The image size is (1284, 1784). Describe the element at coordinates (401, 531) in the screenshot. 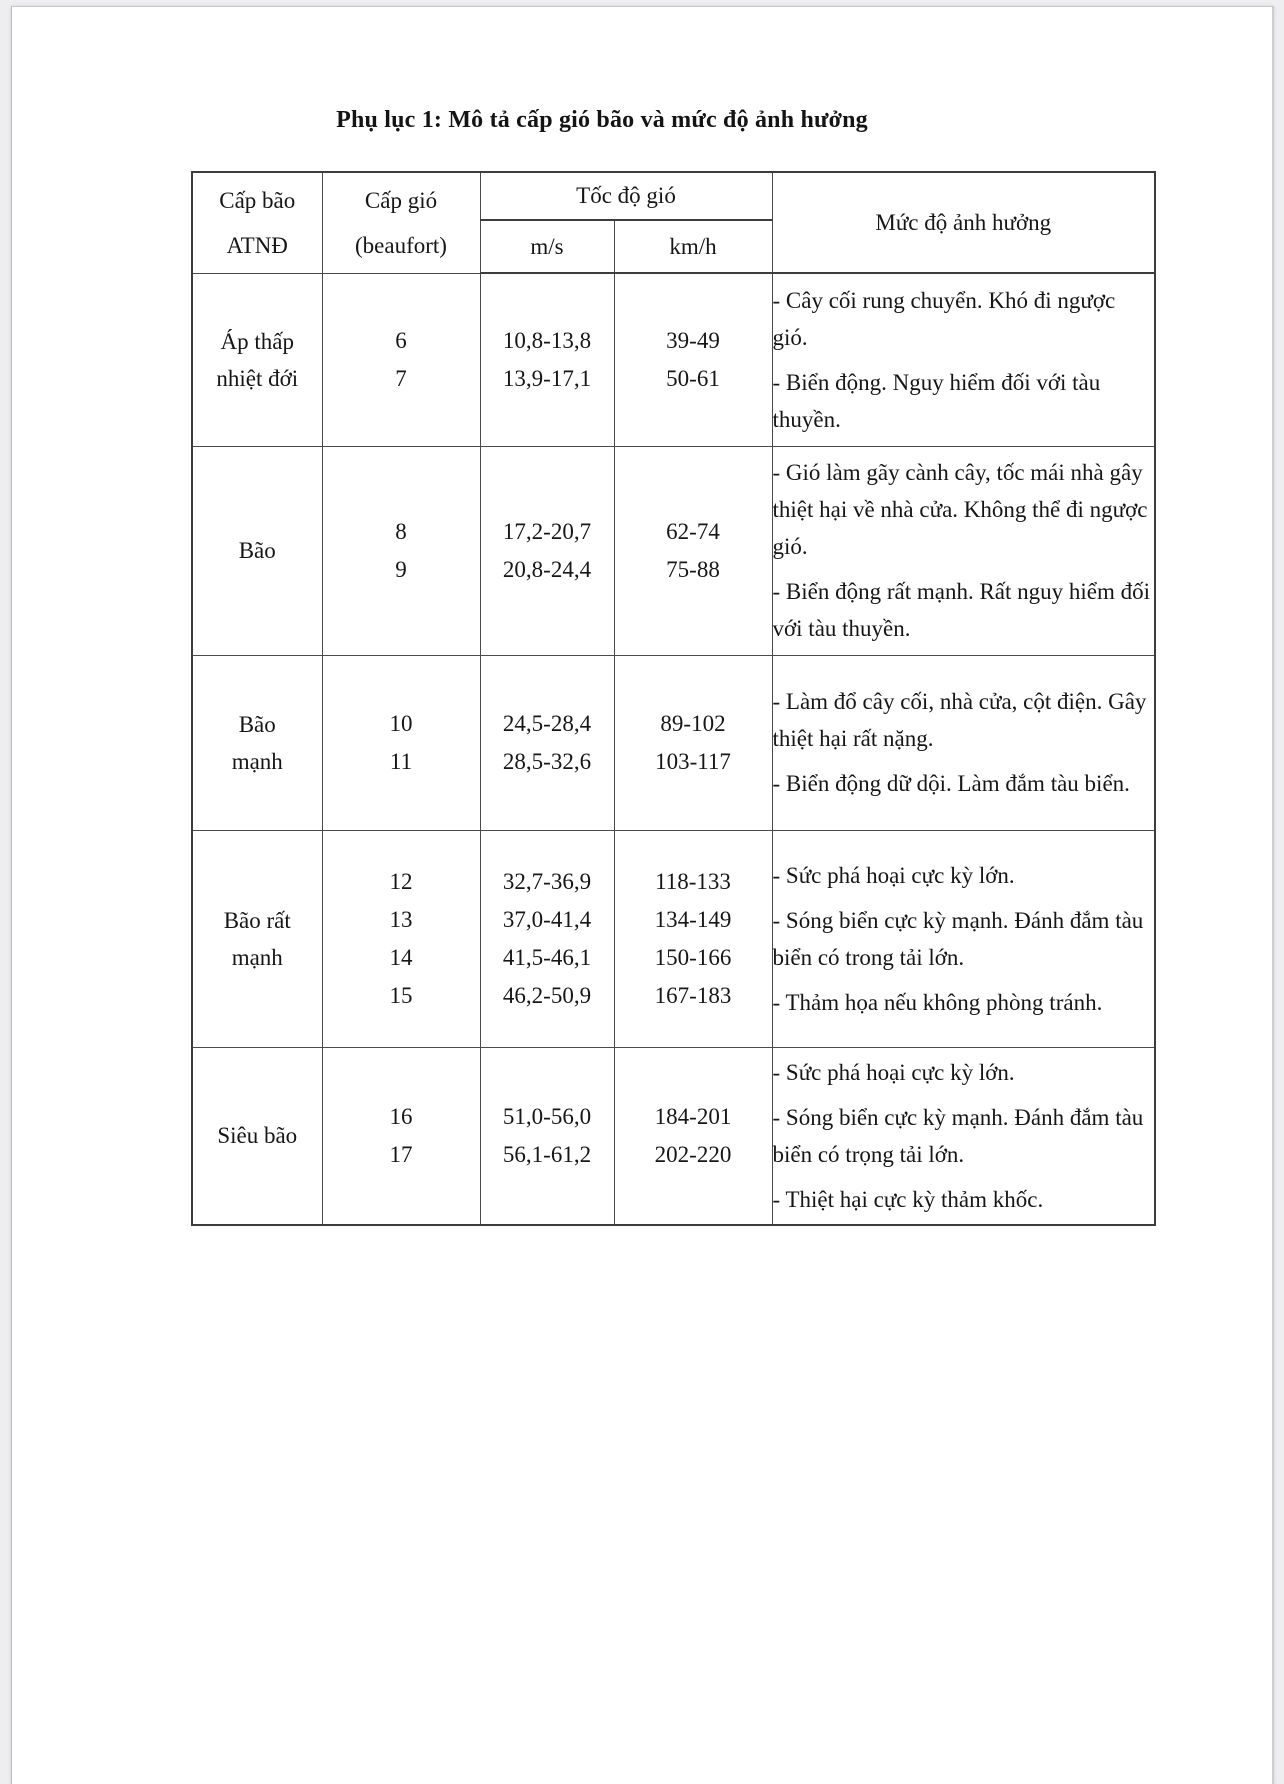

I see `beaufort-level-value: 8` at that location.